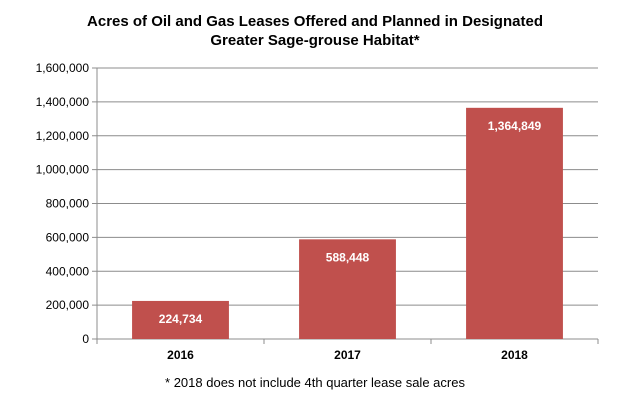 Image resolution: width=630 pixels, height=410 pixels. What do you see at coordinates (63, 170) in the screenshot?
I see `y-tick-label: 1,000,000` at bounding box center [63, 170].